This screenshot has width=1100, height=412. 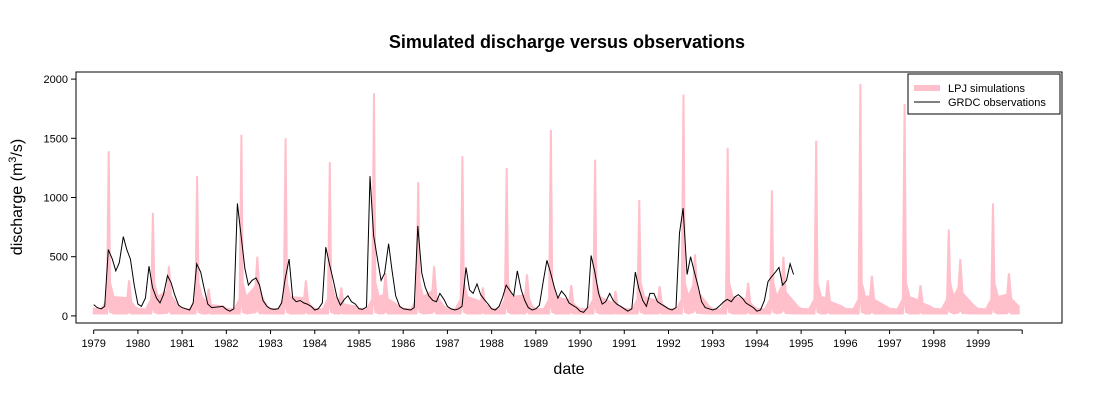 What do you see at coordinates (17, 209) in the screenshot?
I see `y-axis-title-main: discharge (m` at bounding box center [17, 209].